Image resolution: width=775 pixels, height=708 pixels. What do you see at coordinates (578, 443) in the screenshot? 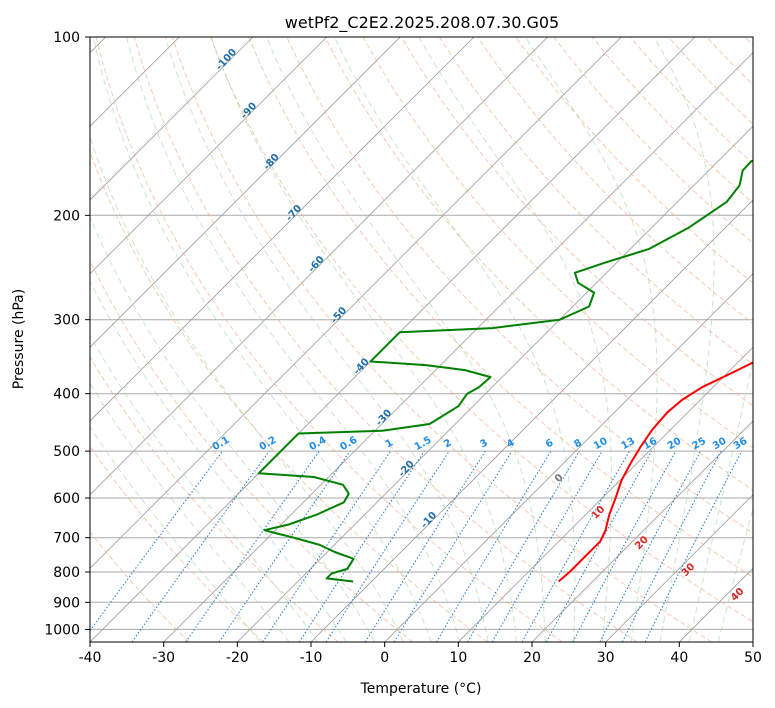
I see `mixing-ratio-label: 8` at bounding box center [578, 443].